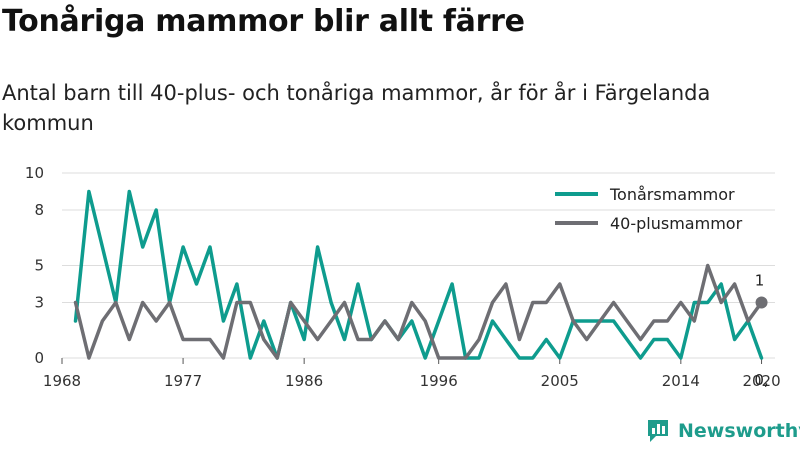 The height and width of the screenshot is (450, 800). What do you see at coordinates (649, 209) in the screenshot?
I see `legend: Tonårsmammor 40-plusmammor` at bounding box center [649, 209].